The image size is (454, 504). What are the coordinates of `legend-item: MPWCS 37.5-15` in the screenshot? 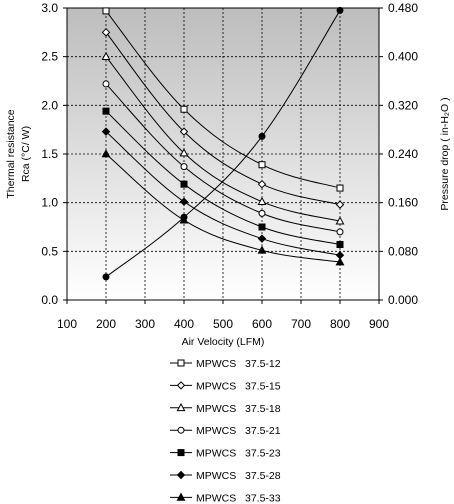 It's located at (225, 386).